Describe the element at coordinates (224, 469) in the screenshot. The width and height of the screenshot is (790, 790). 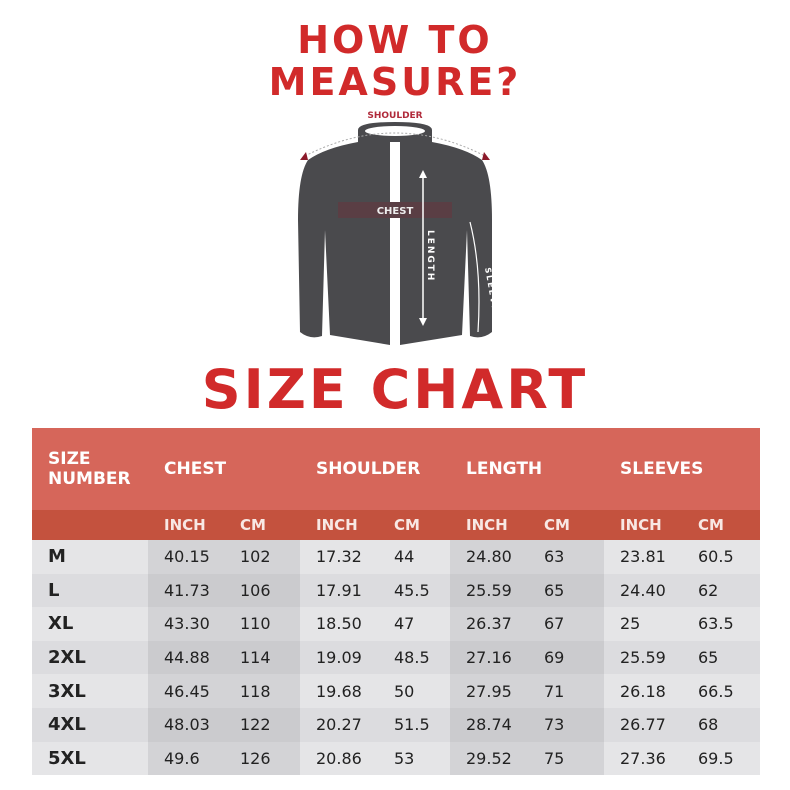
I see `header-chest: CHEST` at that location.